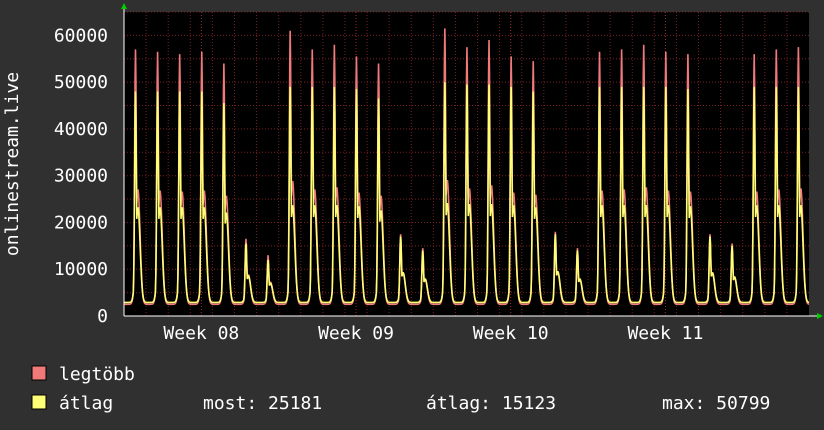 The image size is (824, 430). Describe the element at coordinates (356, 333) in the screenshot. I see `x-tick-label: Week 09` at that location.